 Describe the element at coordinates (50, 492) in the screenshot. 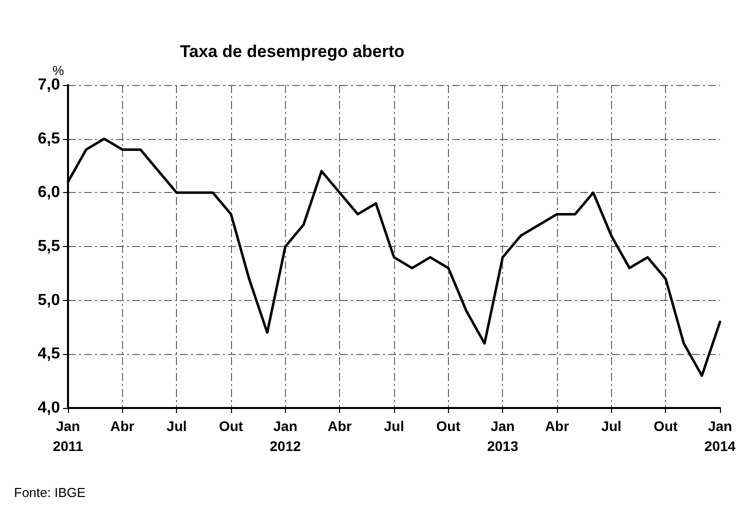

I see `source-note: Fonte: IBGE` at that location.